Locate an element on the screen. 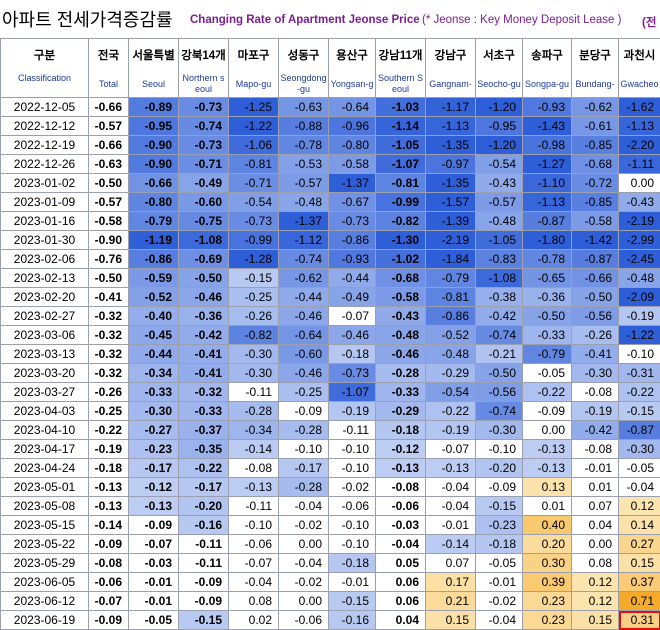 The width and height of the screenshot is (660, 630). table-cell: -0.95 is located at coordinates (499, 126).